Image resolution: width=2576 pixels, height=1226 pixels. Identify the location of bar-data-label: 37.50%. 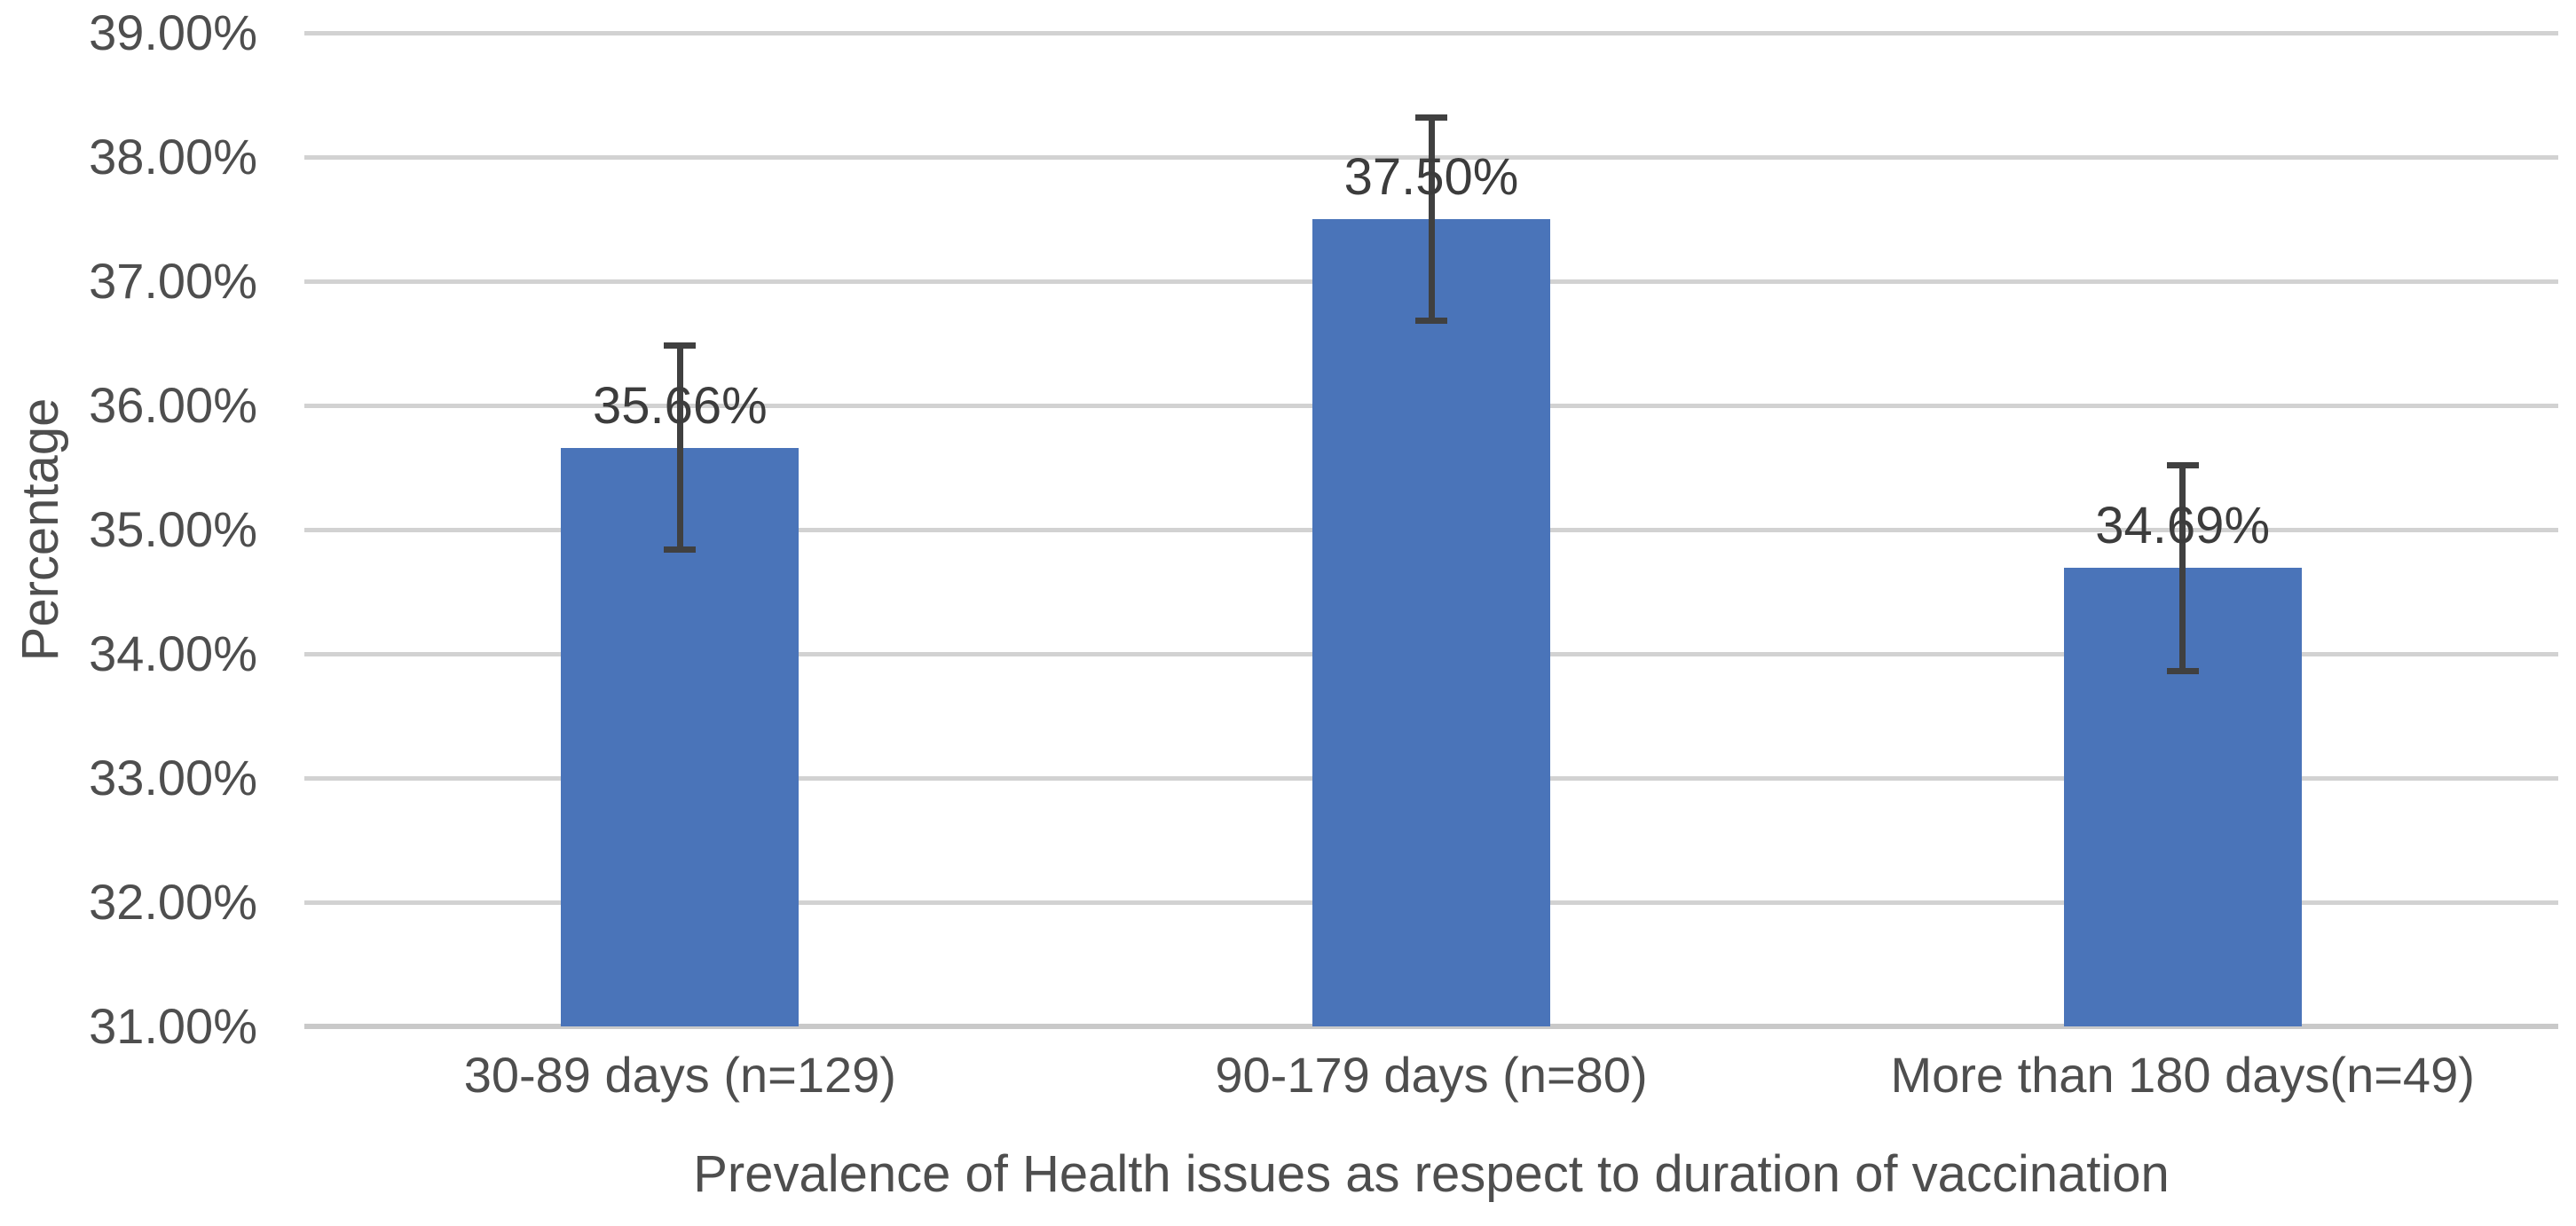
(1431, 177).